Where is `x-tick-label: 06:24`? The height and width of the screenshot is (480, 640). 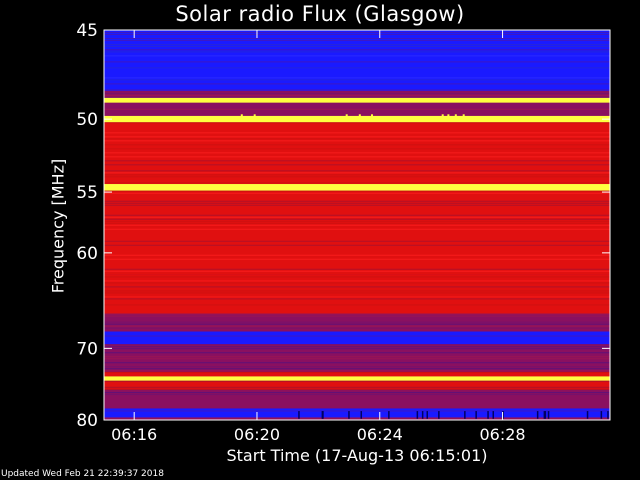
x-tick-label: 06:24 is located at coordinates (380, 434).